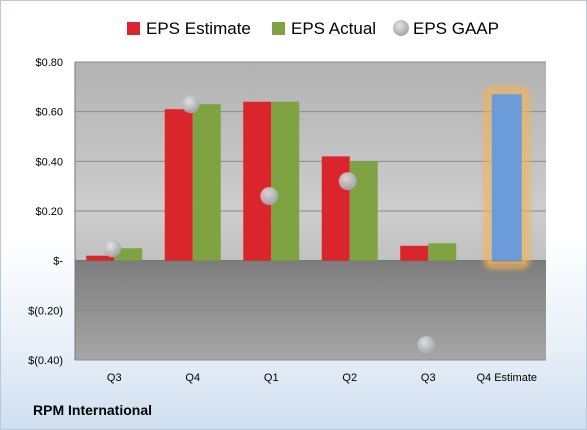  What do you see at coordinates (58, 262) in the screenshot?
I see `y-tick-label: $-` at bounding box center [58, 262].